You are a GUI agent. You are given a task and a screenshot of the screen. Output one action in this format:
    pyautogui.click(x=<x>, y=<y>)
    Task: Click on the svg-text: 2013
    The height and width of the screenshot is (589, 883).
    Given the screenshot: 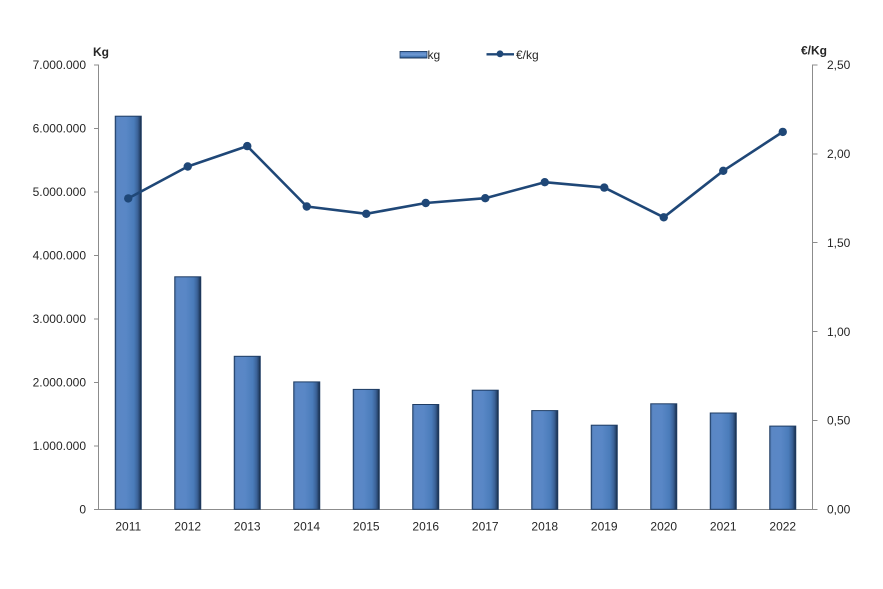 What is the action you would take?
    pyautogui.click(x=247, y=527)
    